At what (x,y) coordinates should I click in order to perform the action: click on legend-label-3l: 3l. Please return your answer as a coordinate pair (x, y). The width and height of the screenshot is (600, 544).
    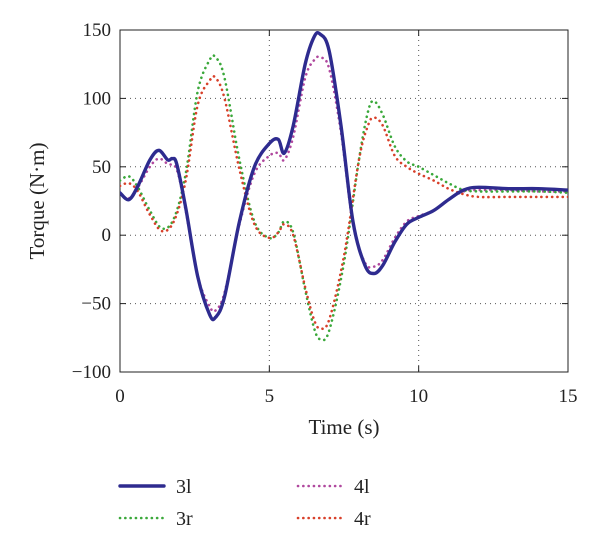
    Looking at the image, I should click on (184, 487).